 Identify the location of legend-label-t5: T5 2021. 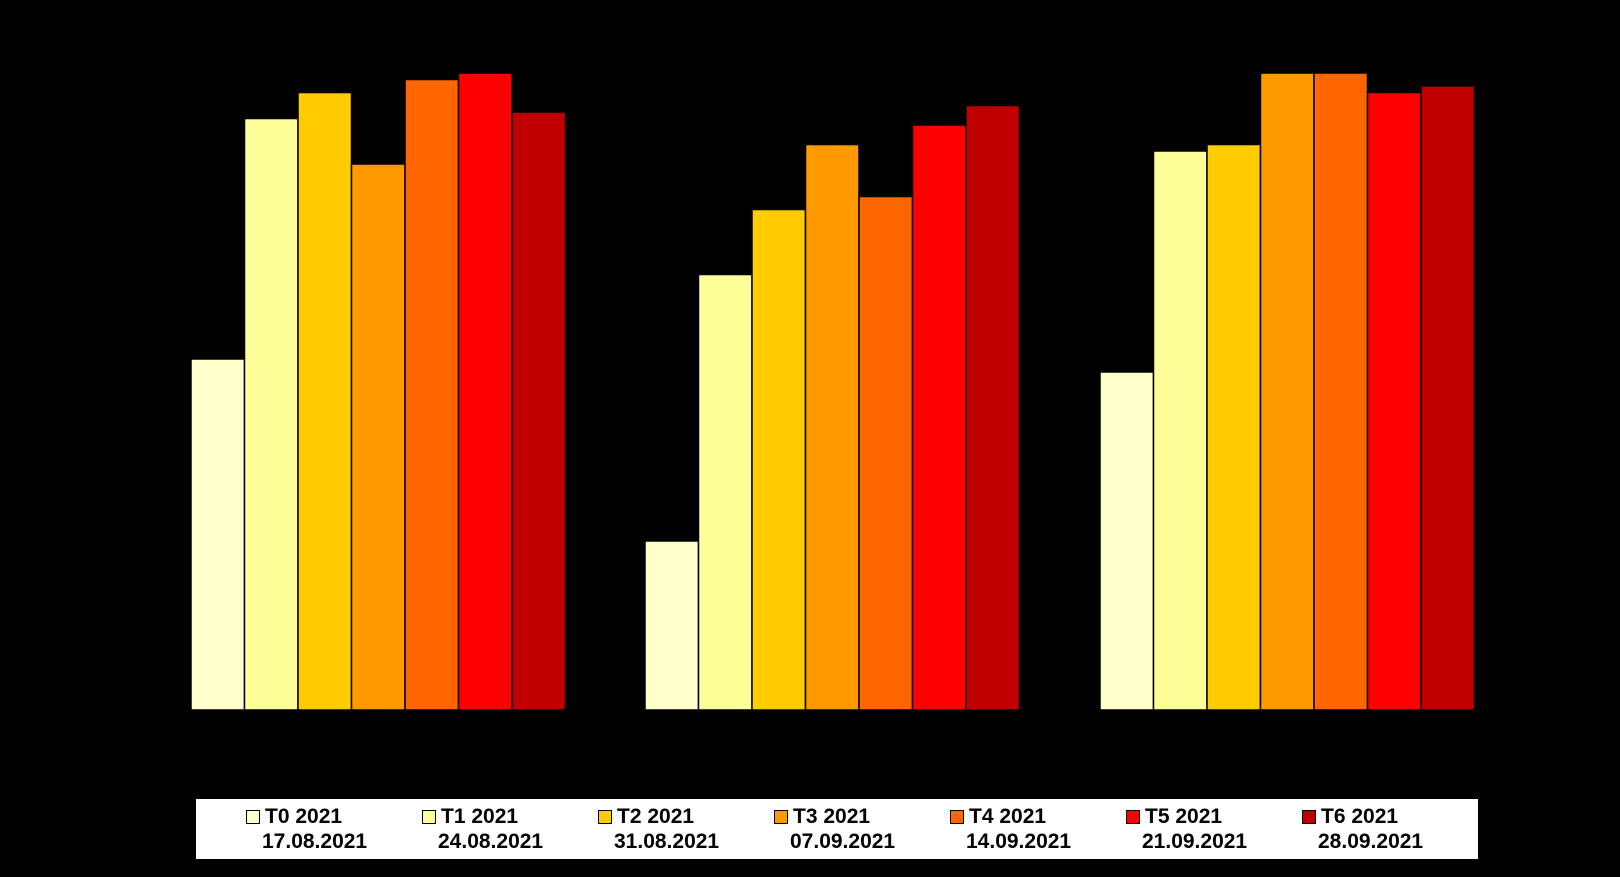
(1184, 816).